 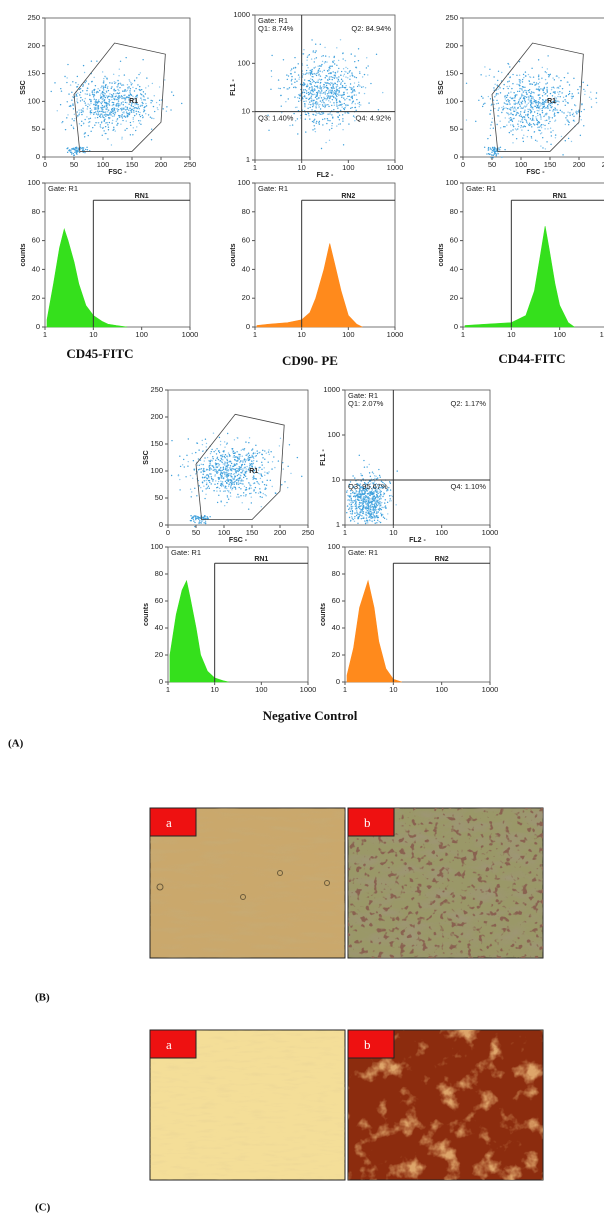 What do you see at coordinates (463, 164) in the screenshot?
I see `x-tick-label: 0` at bounding box center [463, 164].